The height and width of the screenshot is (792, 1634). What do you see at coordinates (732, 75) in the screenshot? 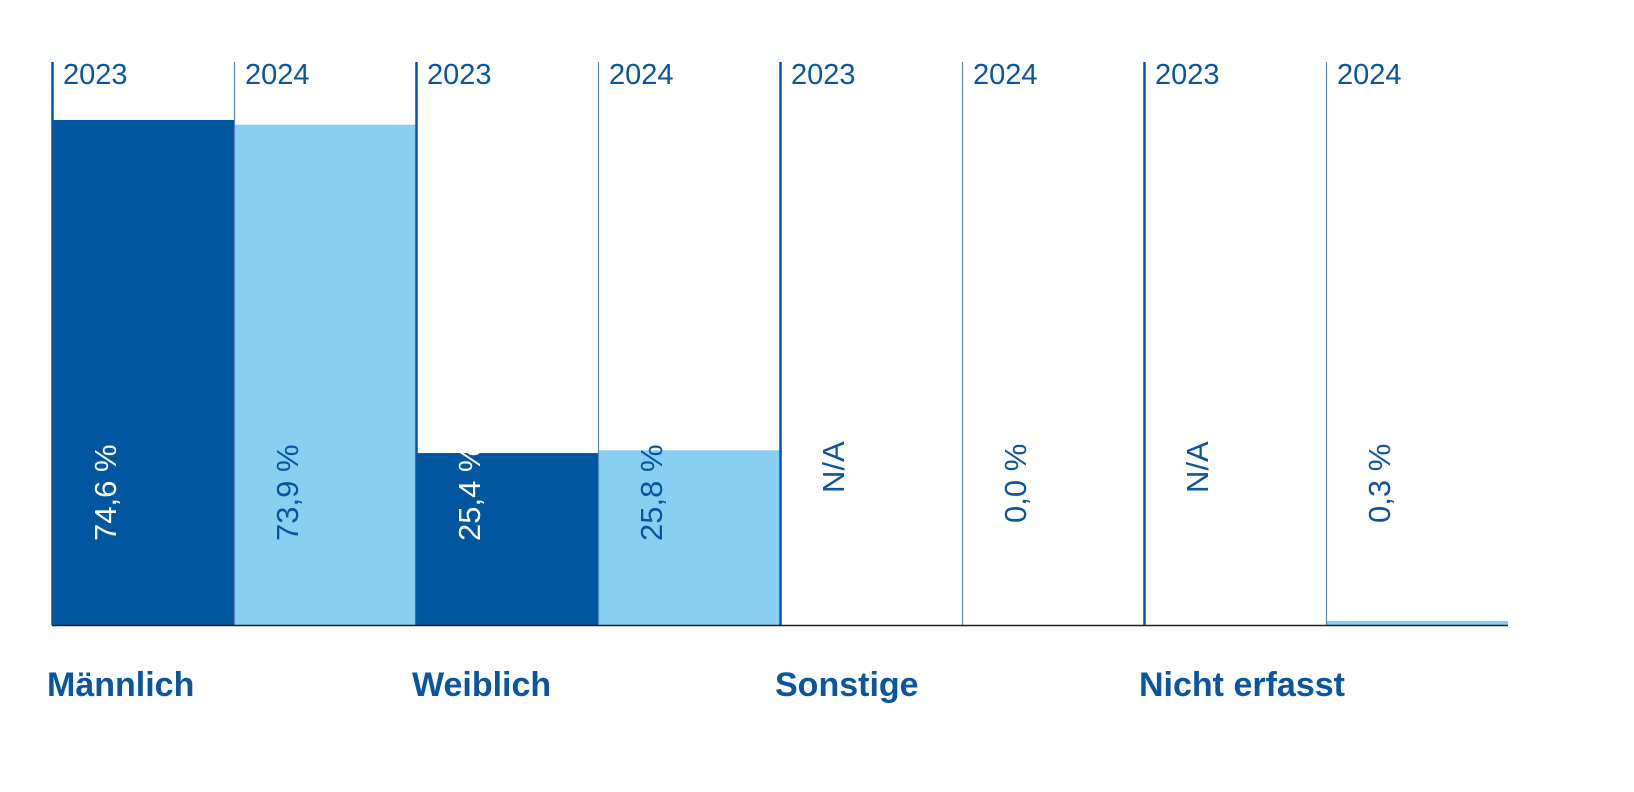
I see `year-labels: 2023 2024 2023 2024 2023 2024 2023 2024` at bounding box center [732, 75].